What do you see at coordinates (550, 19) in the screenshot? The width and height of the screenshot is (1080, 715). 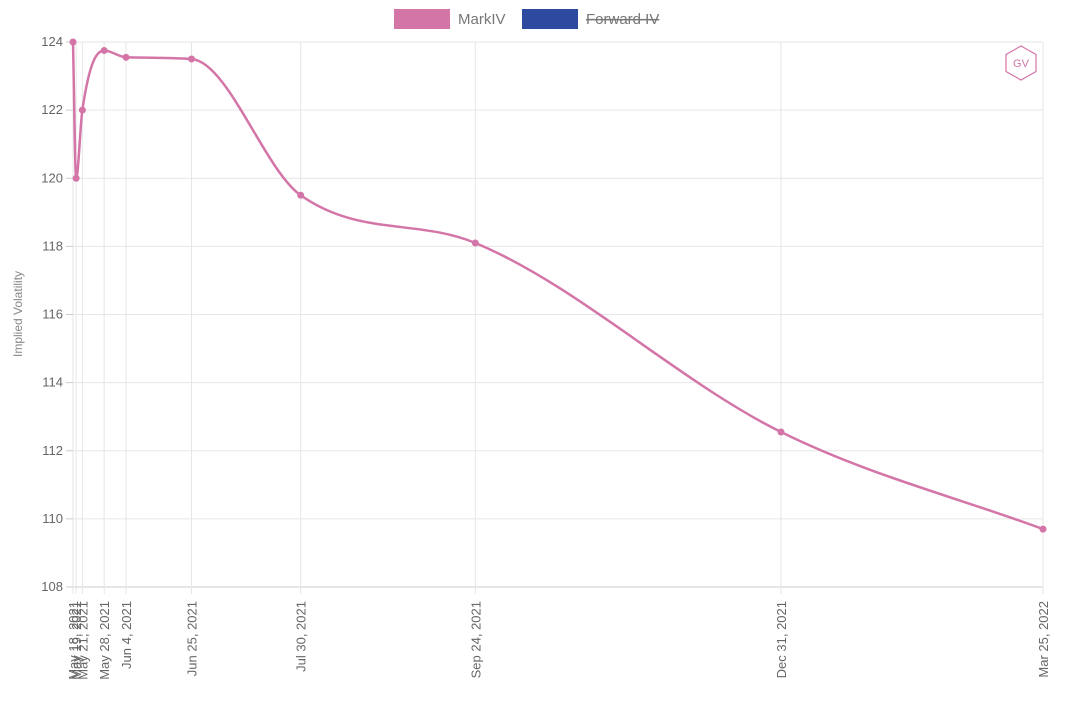 I see `legend-swatch-forward-iv` at bounding box center [550, 19].